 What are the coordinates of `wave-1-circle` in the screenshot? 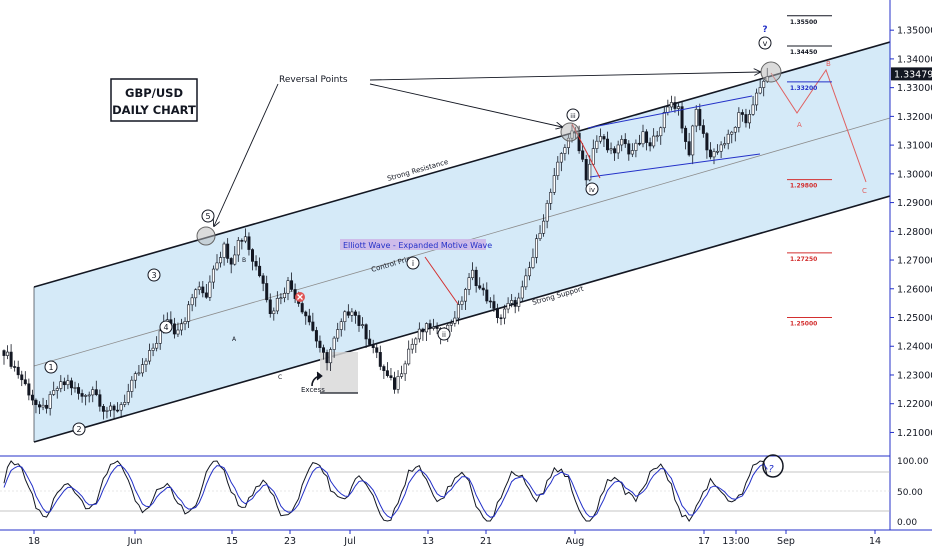 It's located at (51, 367).